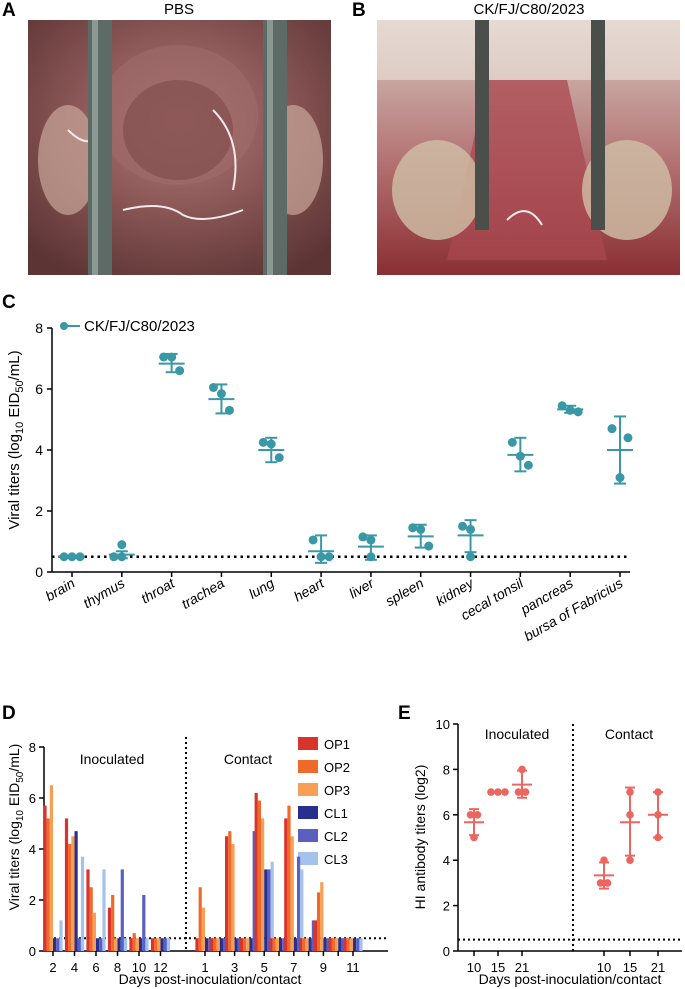 Image resolution: width=685 pixels, height=989 pixels. What do you see at coordinates (353, 967) in the screenshot?
I see `chart-d-xtick-label: 11` at bounding box center [353, 967].